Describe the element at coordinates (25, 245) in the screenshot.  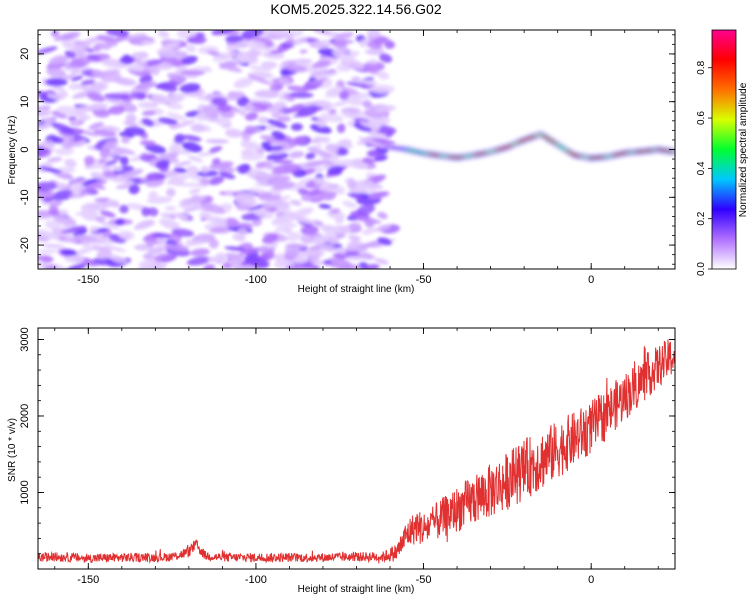
I see `y-tick-label: -20` at that location.